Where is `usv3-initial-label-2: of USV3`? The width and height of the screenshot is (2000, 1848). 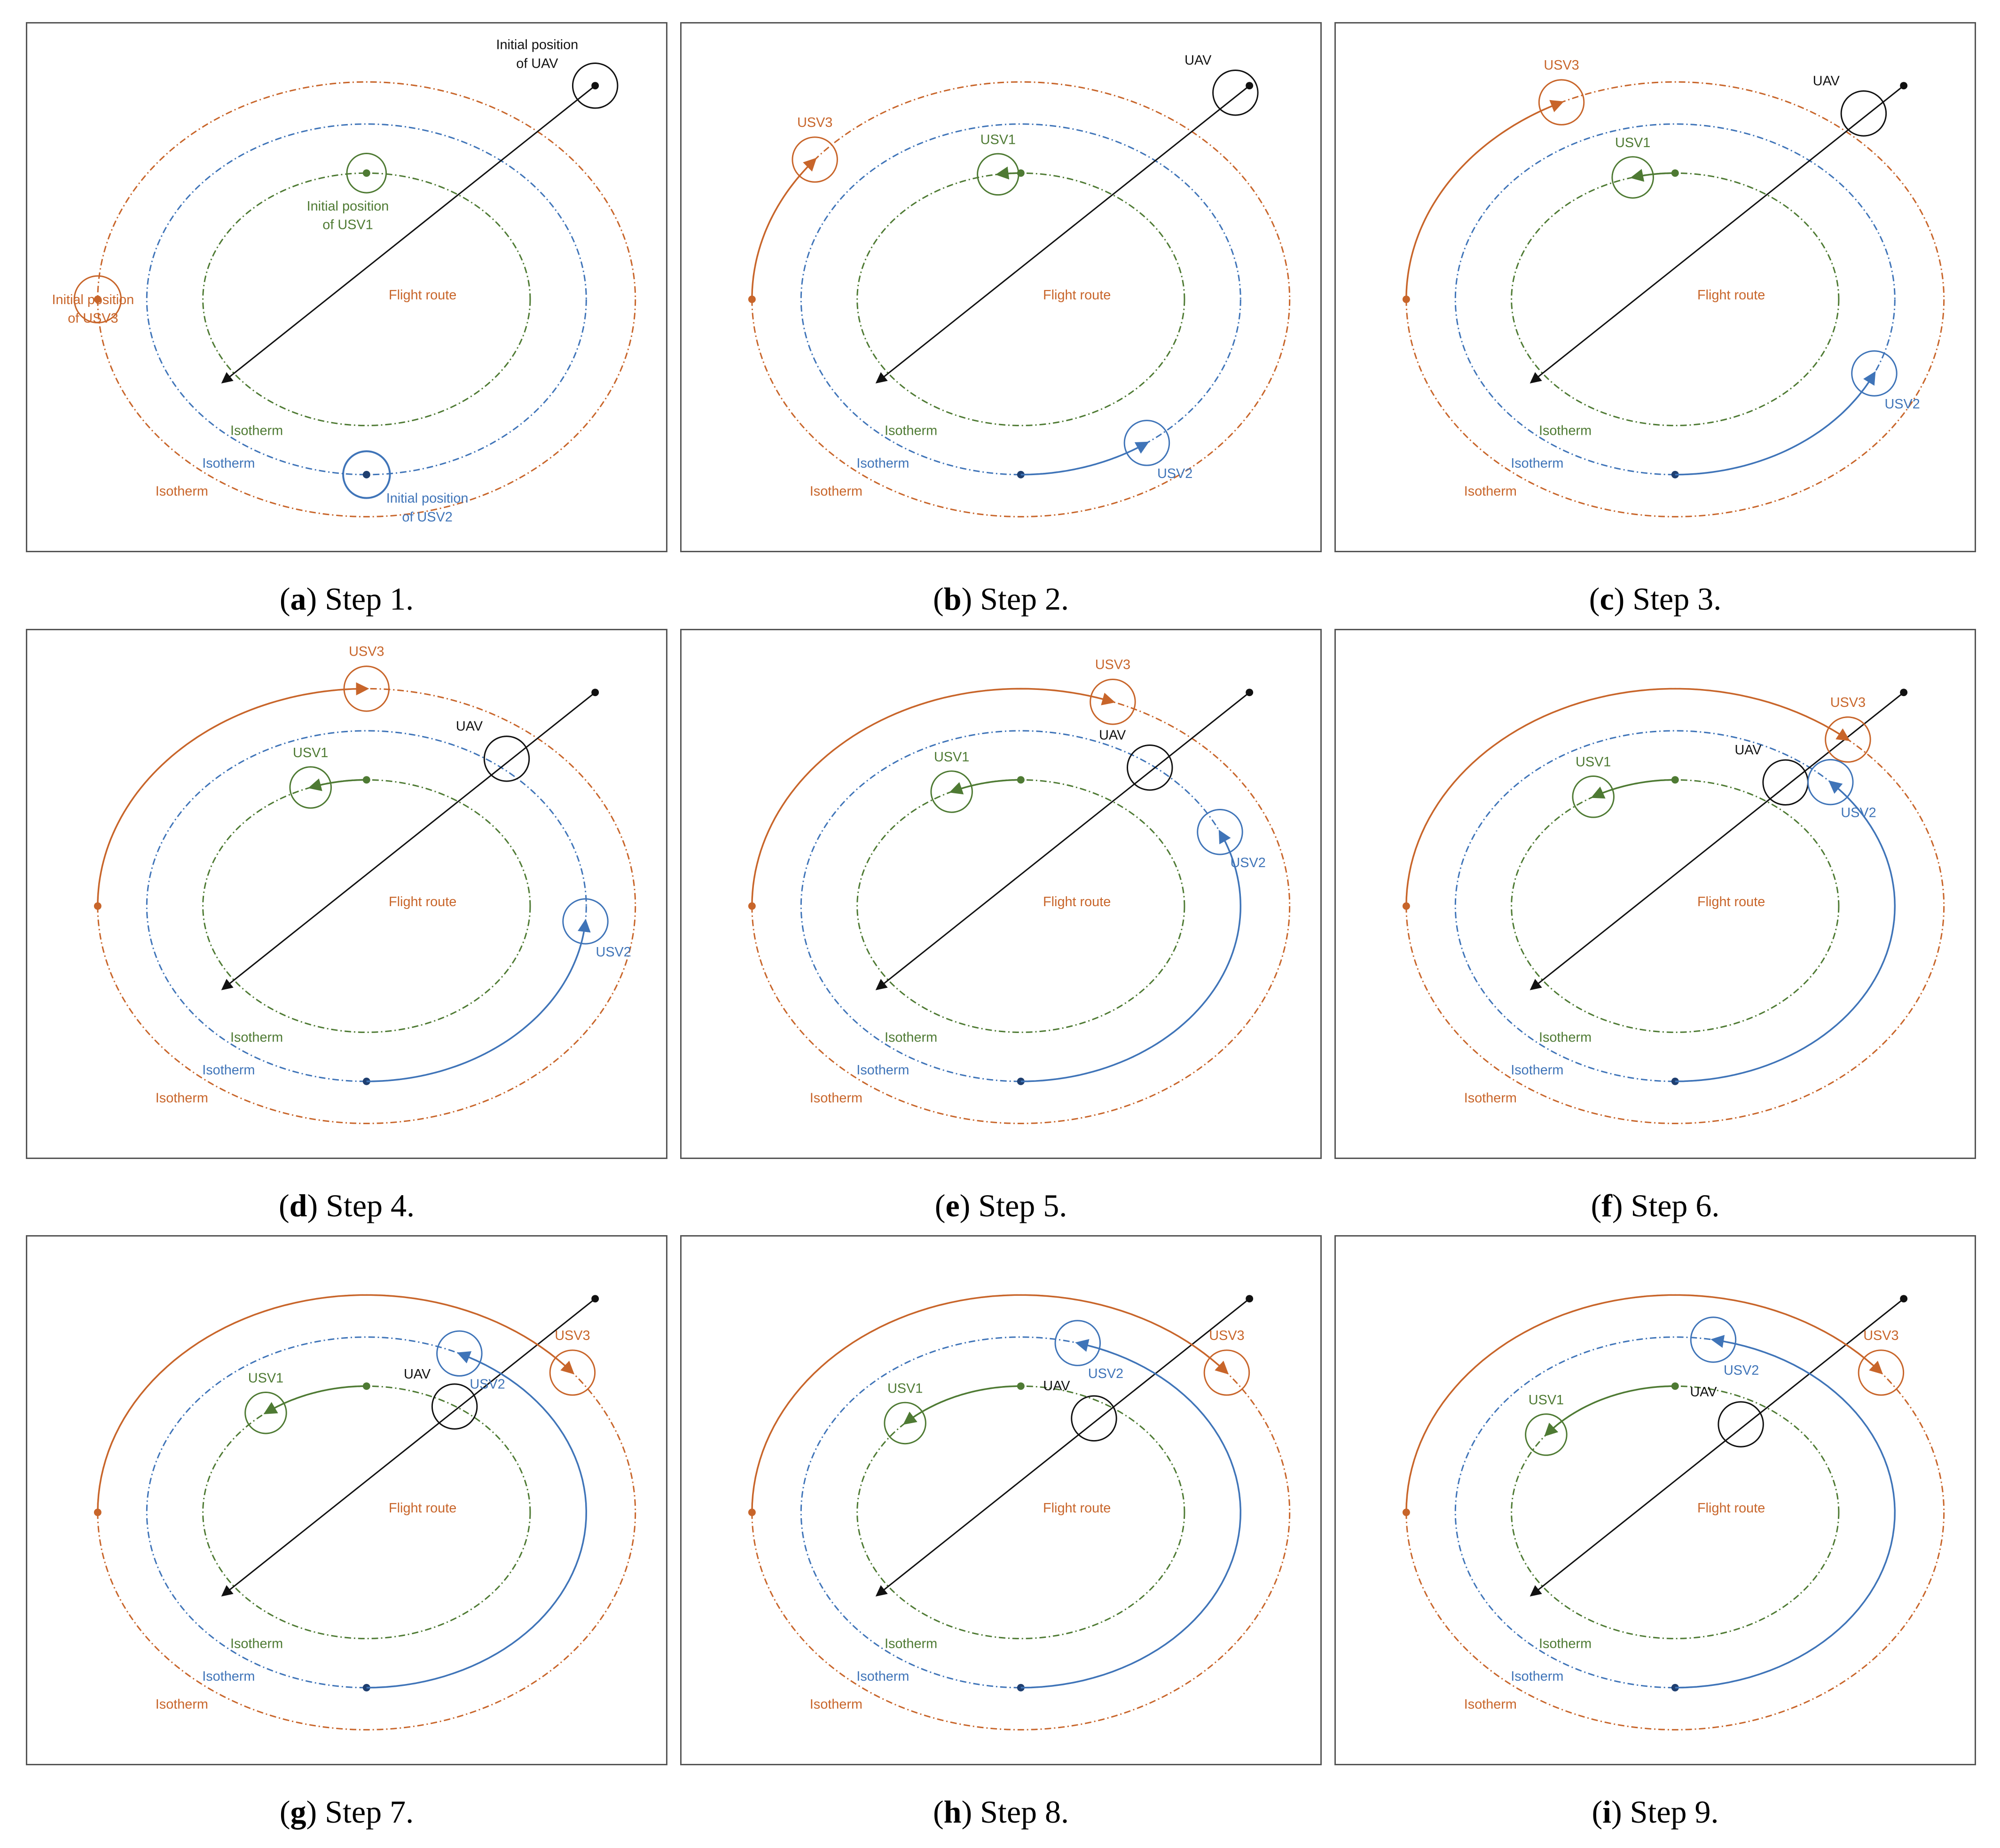 usv3-initial-label-2: of USV3 is located at coordinates (93, 318).